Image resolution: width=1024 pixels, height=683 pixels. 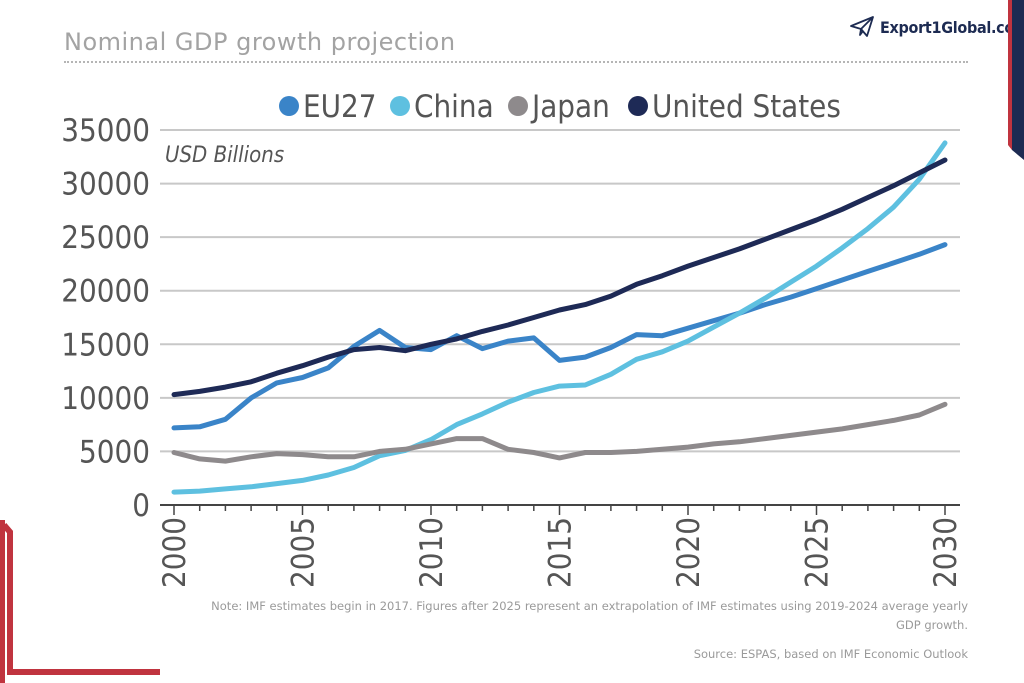 I want to click on x-tick-label-2020: 2020, so click(x=689, y=552).